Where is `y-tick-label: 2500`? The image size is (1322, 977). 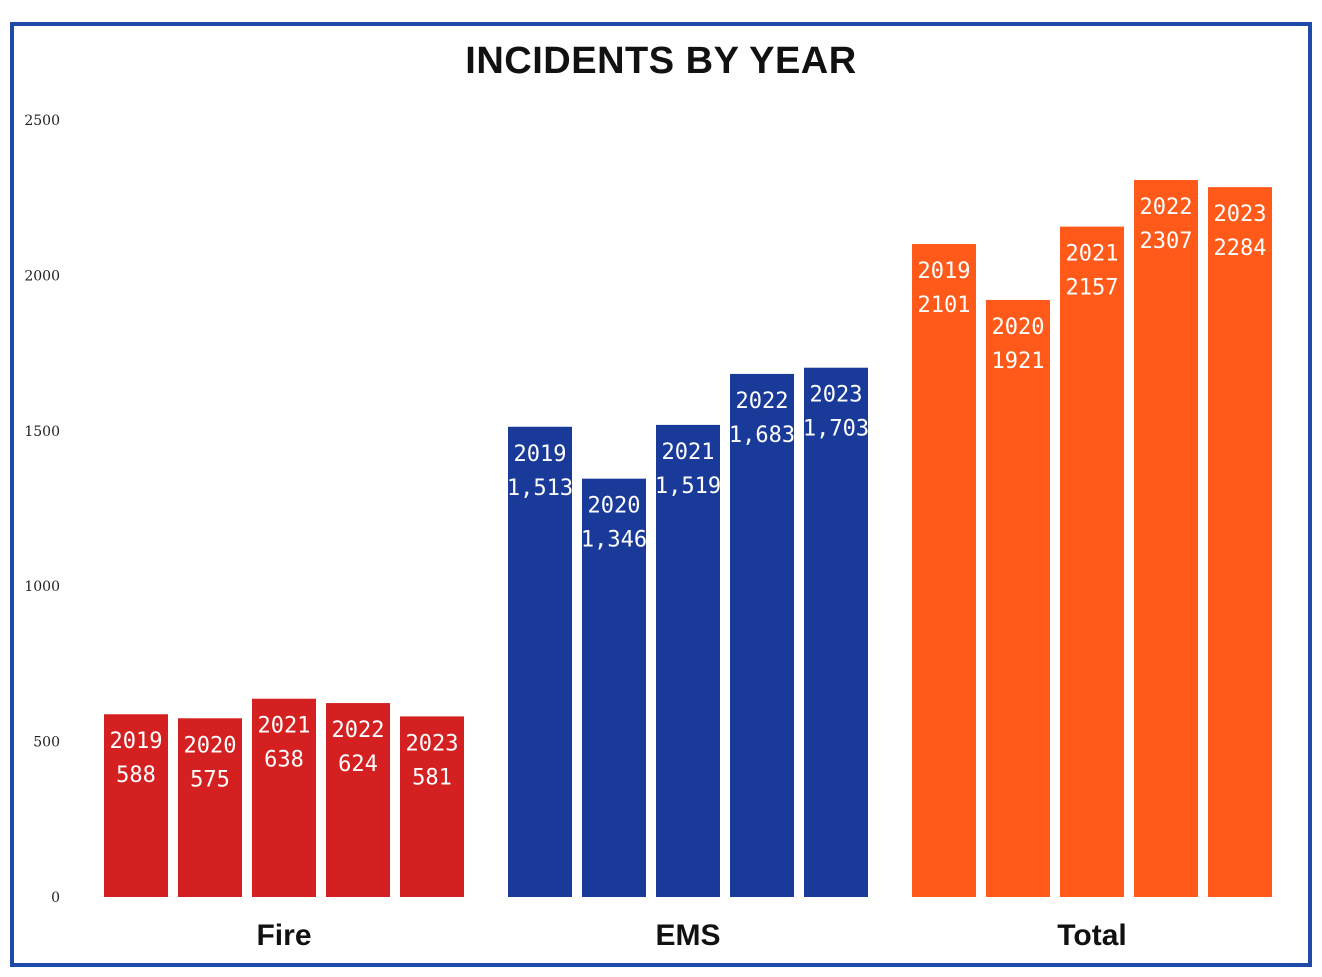
y-tick-label: 2500 is located at coordinates (42, 121).